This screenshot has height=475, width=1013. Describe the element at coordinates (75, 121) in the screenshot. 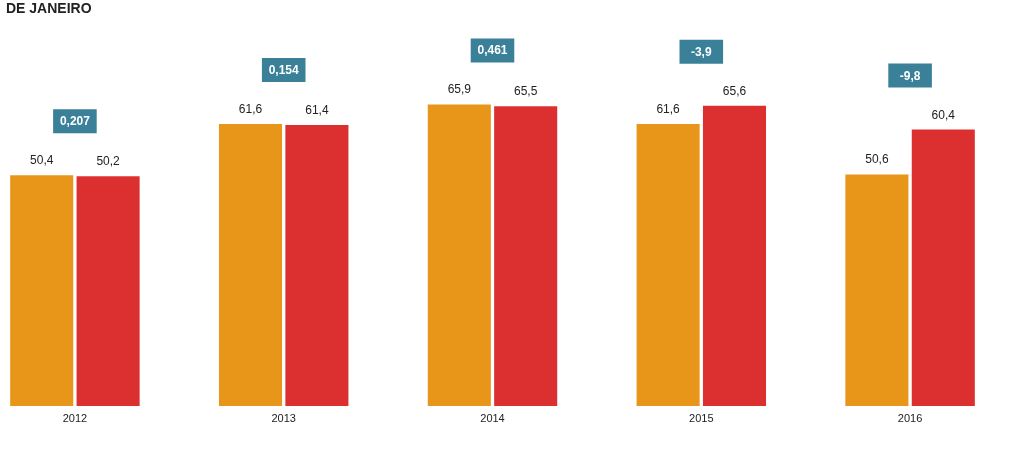

I see `annotation: 0,207` at that location.